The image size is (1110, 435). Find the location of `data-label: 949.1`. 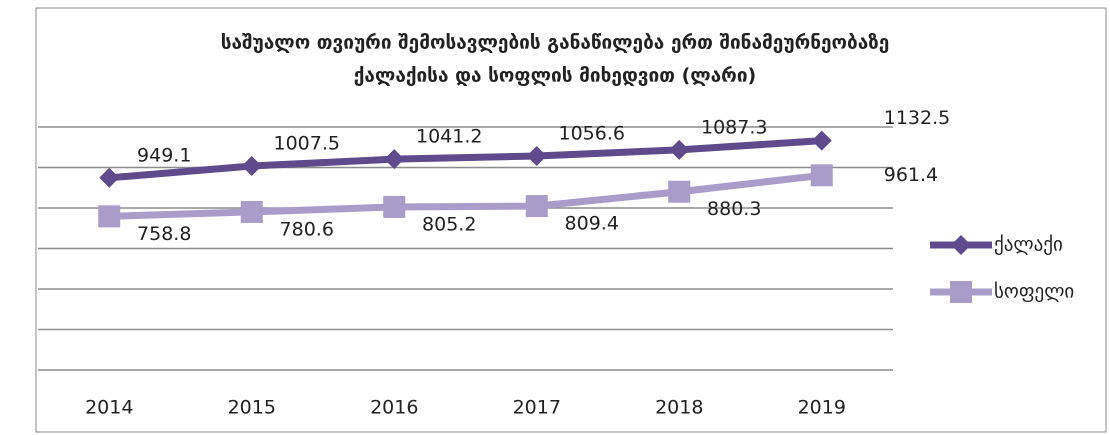

data-label: 949.1 is located at coordinates (164, 155).